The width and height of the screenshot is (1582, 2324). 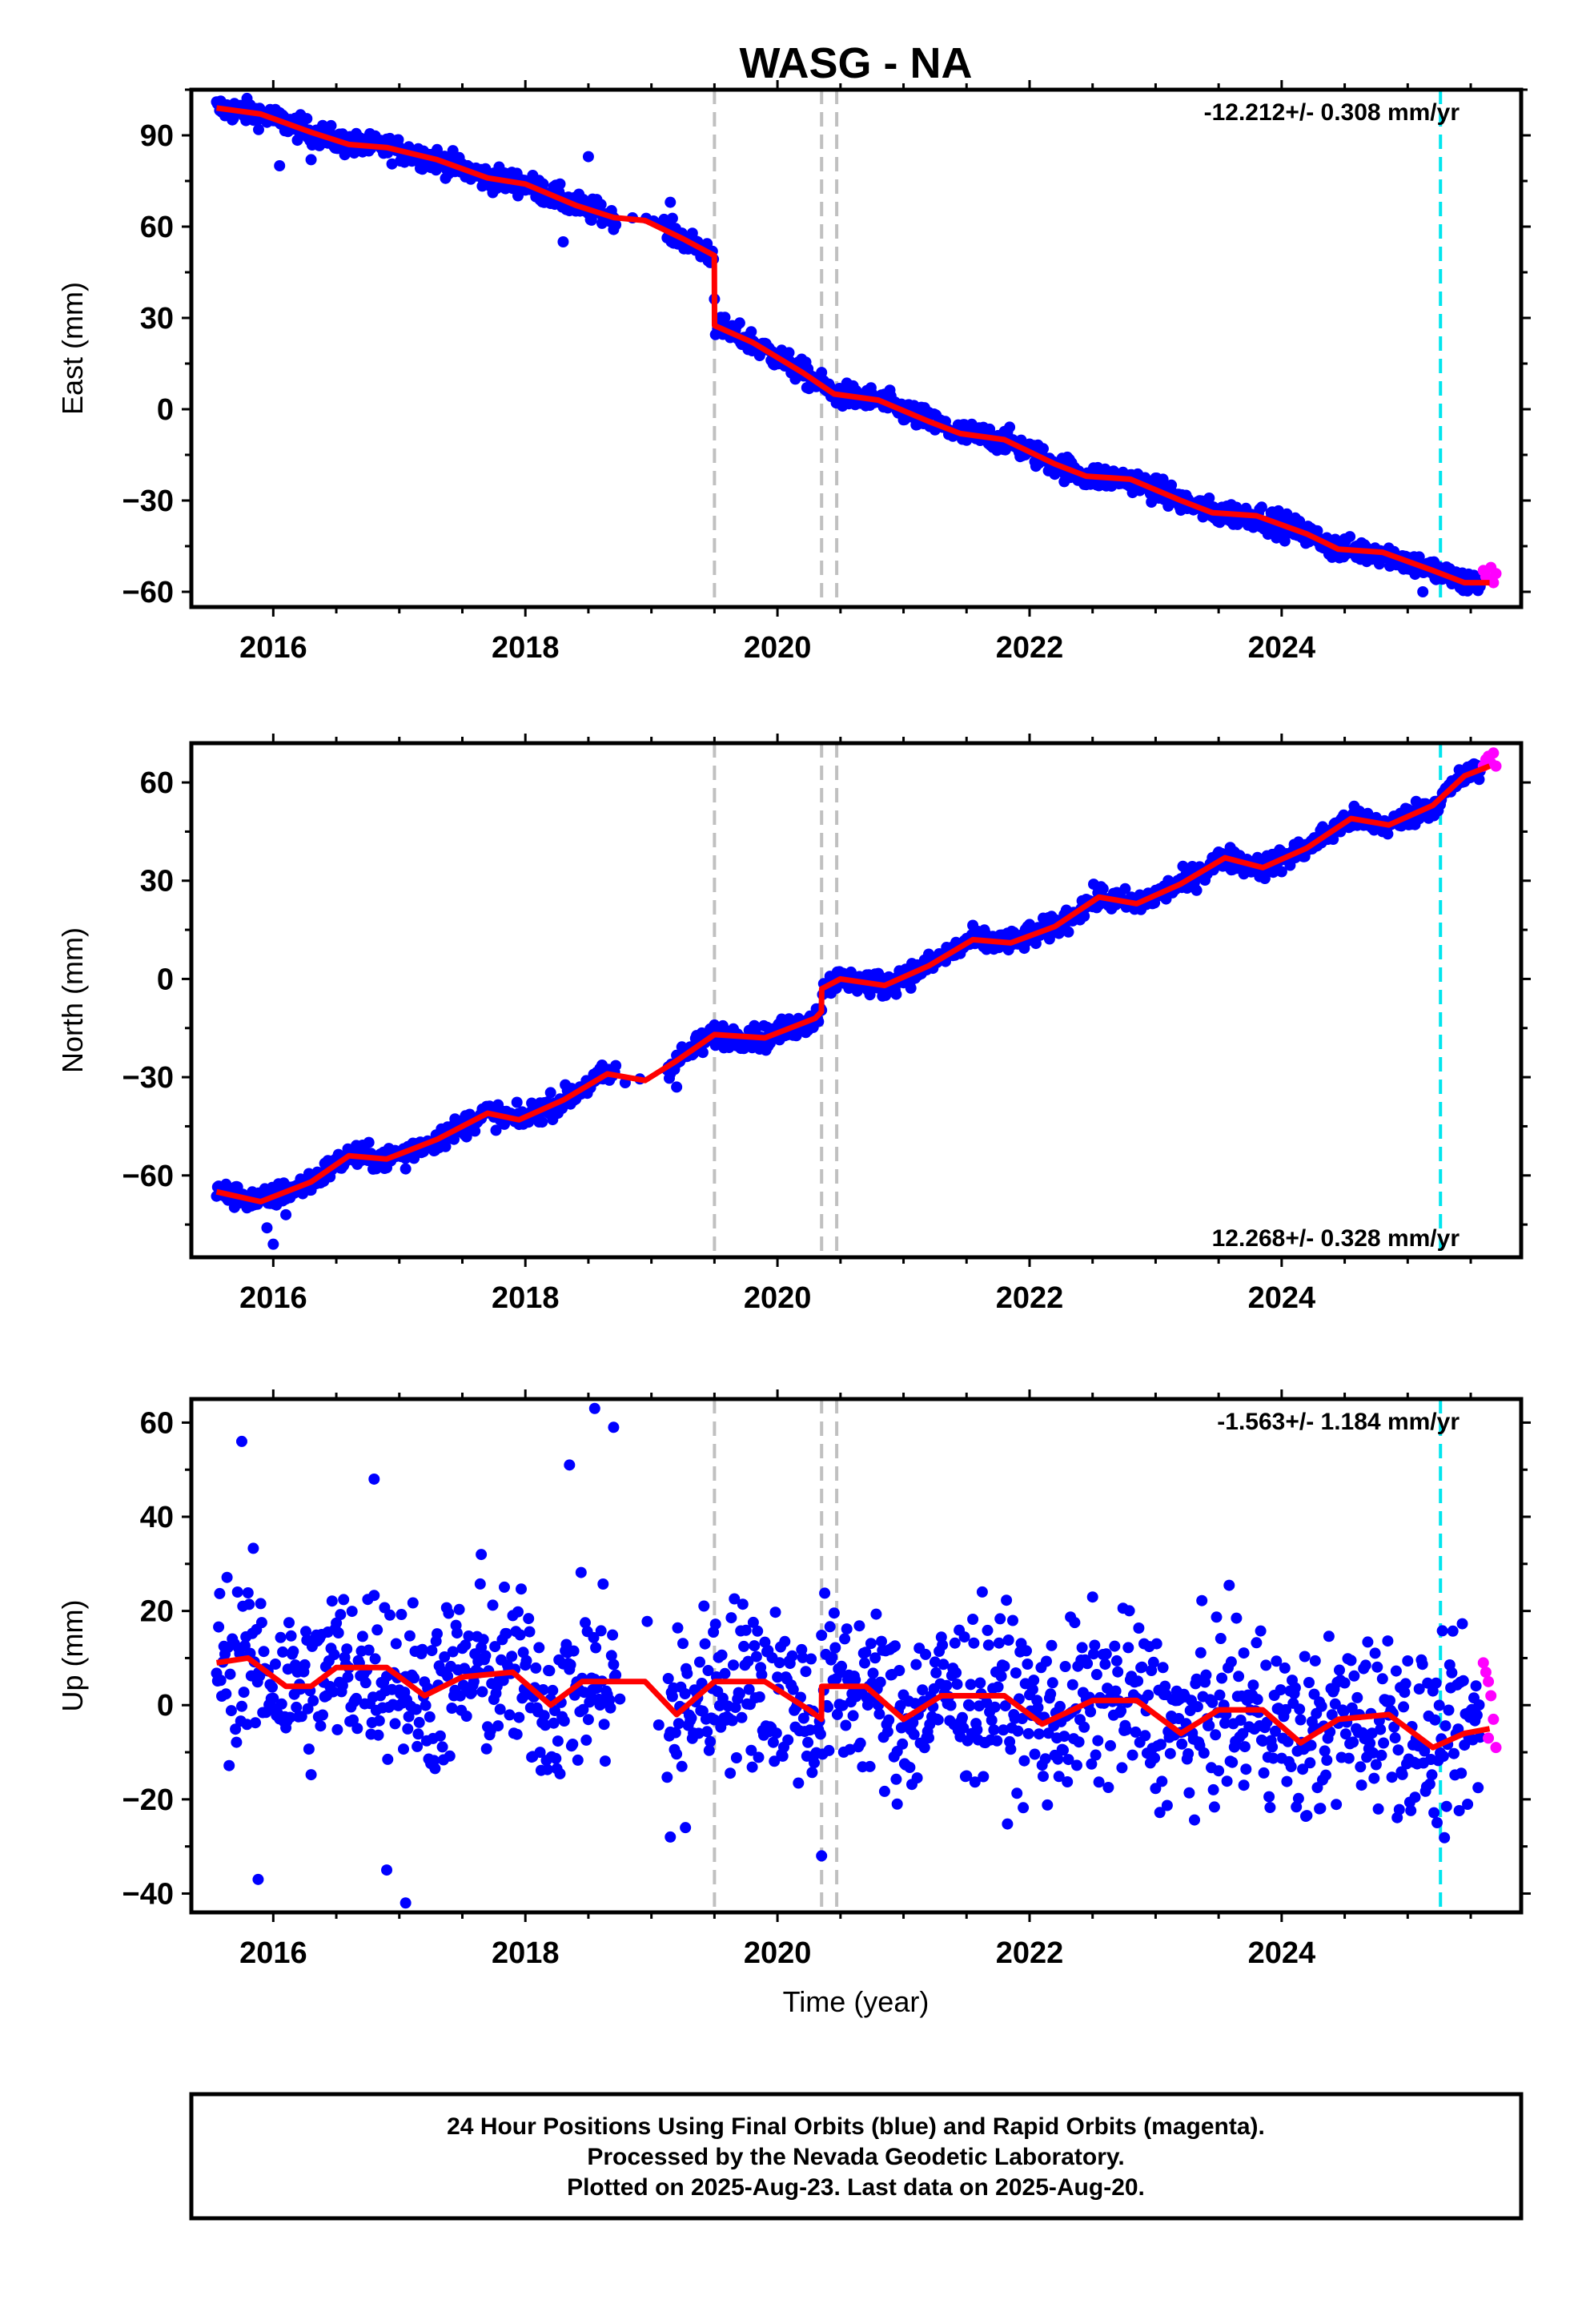 What do you see at coordinates (148, 1894) in the screenshot?
I see `y-tick-label: −40` at bounding box center [148, 1894].